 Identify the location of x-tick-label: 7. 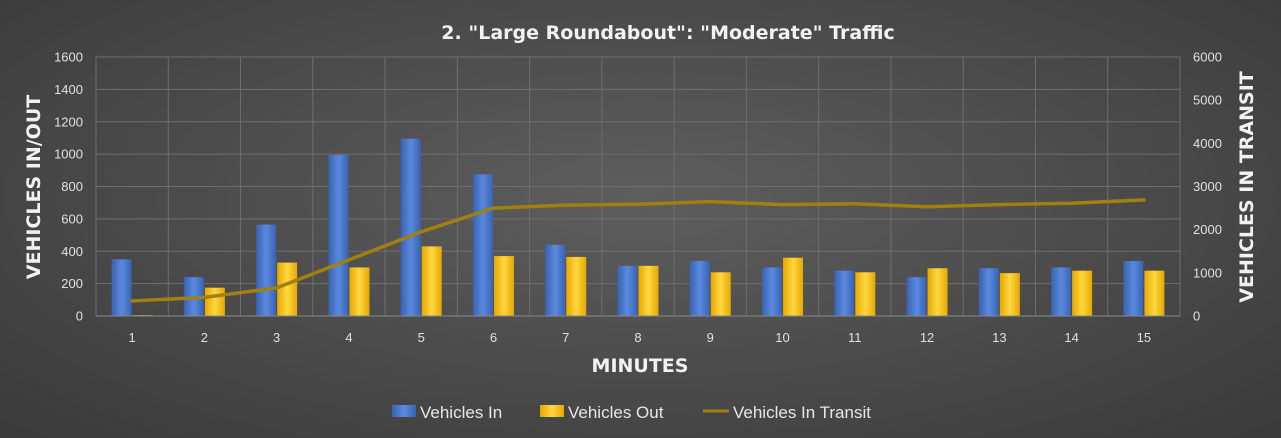
(565, 337).